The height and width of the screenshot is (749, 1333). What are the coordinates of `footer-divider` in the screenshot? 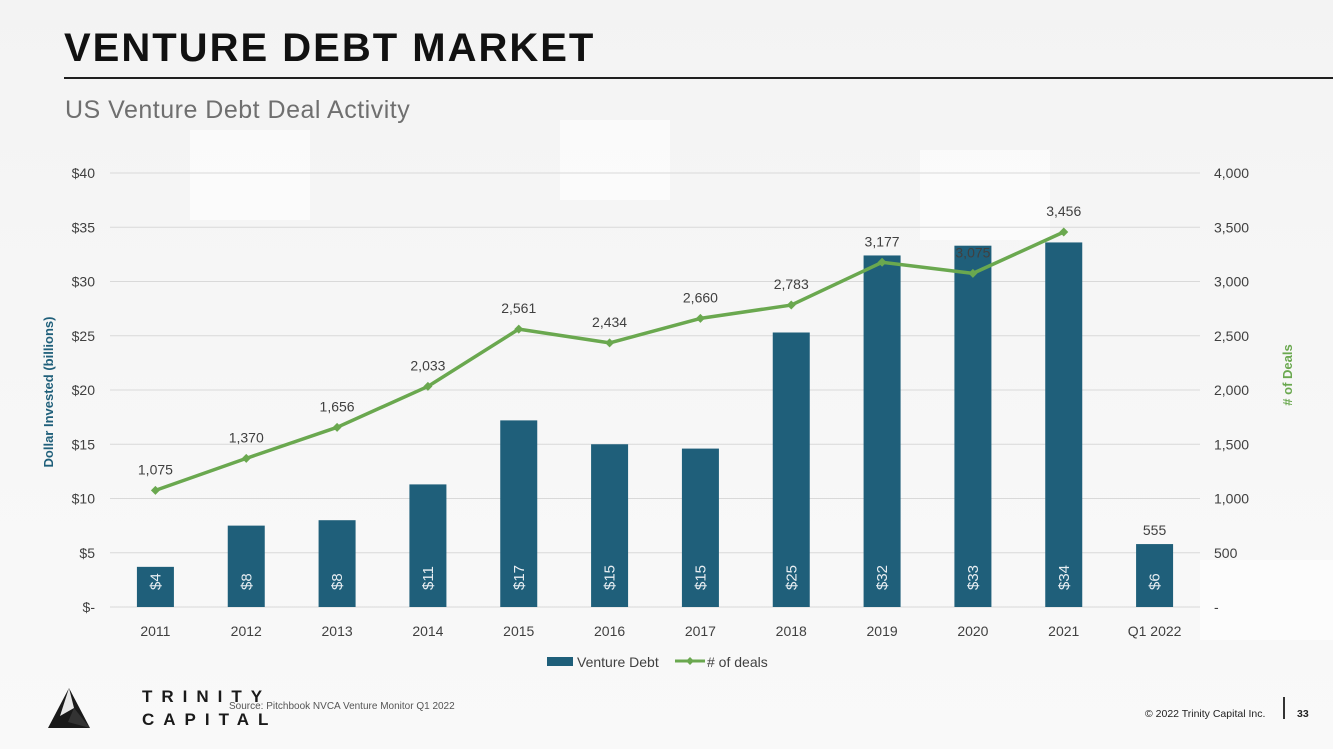 It's located at (1284, 708).